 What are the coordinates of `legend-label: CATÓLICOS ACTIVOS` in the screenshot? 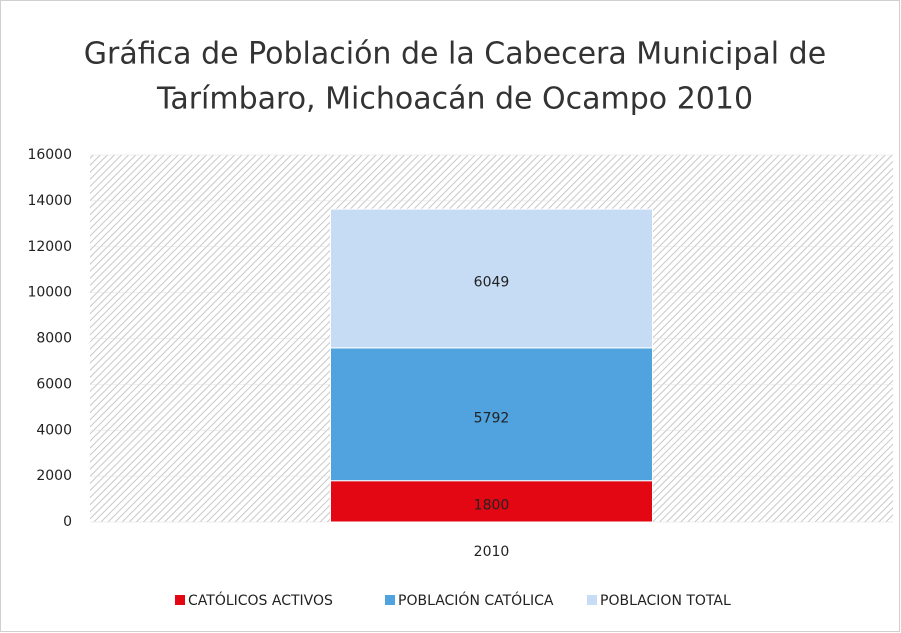 It's located at (260, 600).